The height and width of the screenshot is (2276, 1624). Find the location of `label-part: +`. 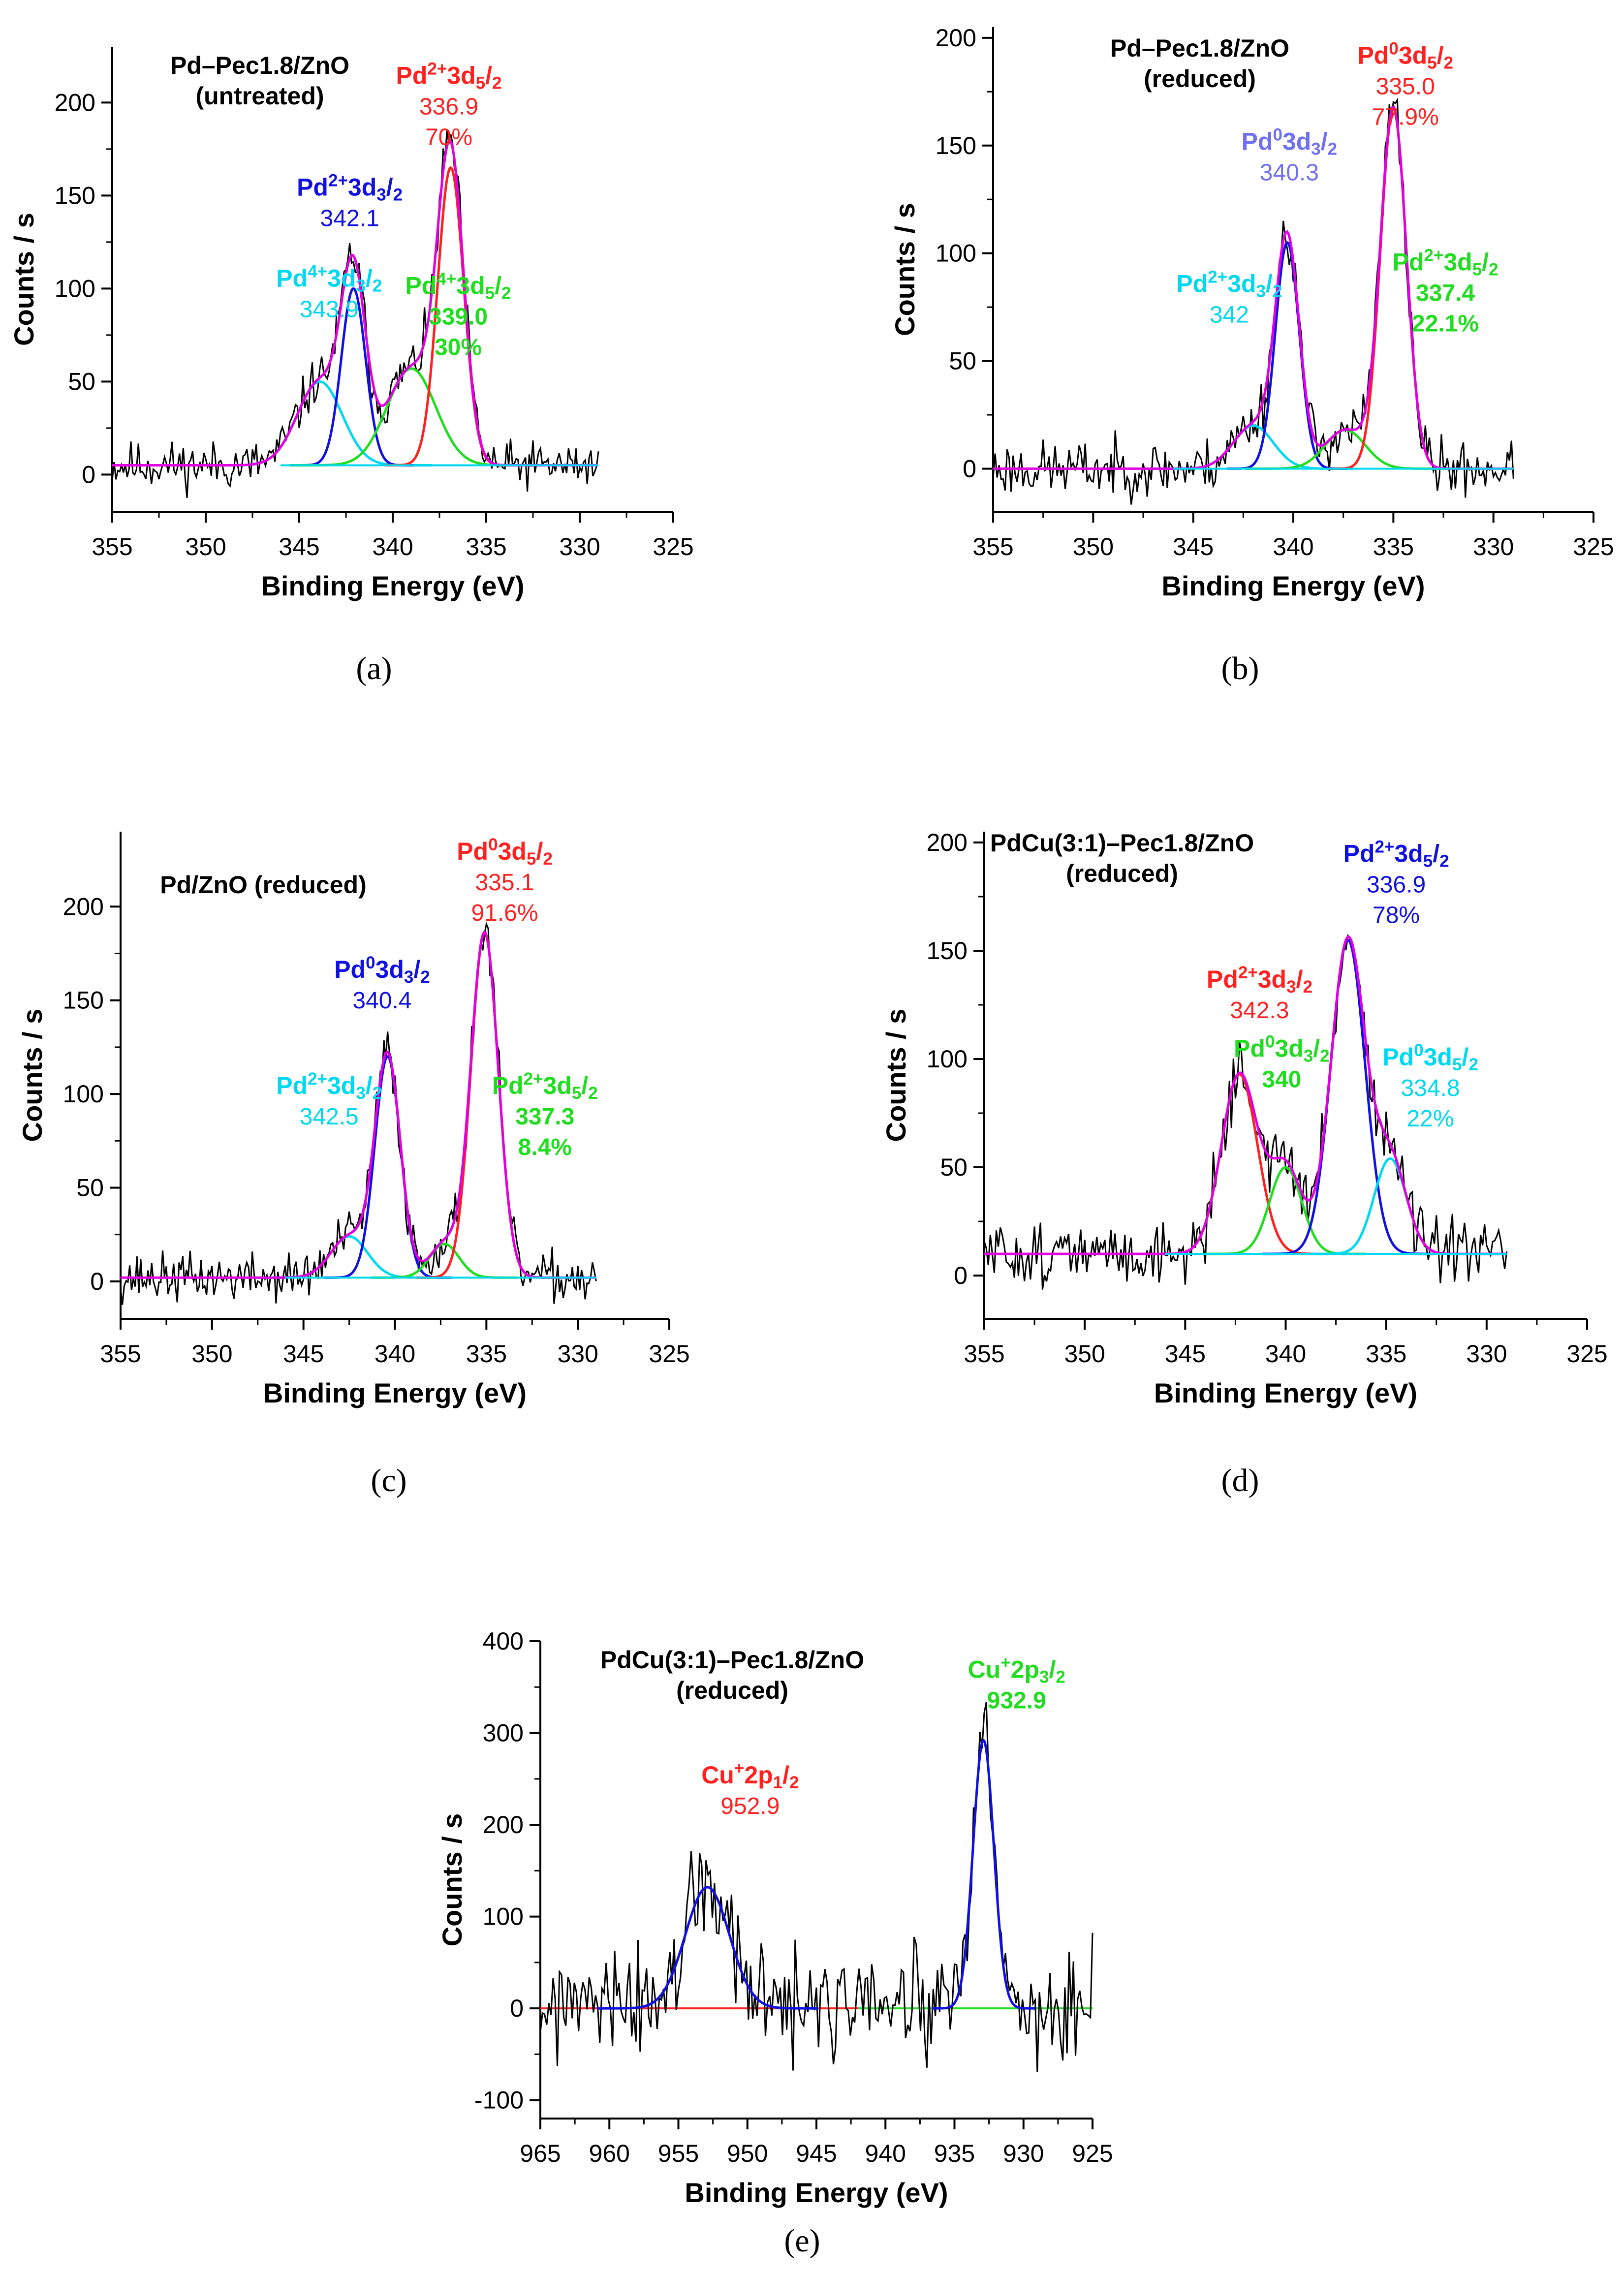

label-part: + is located at coordinates (1005, 1663).